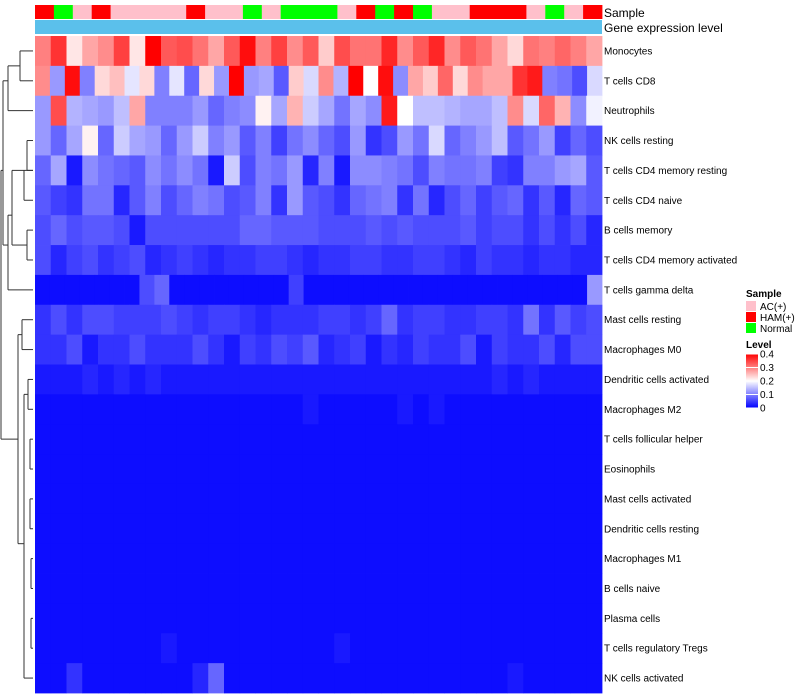 The image size is (800, 700). What do you see at coordinates (773, 307) in the screenshot?
I see `legend-sample-label: AC(+)` at bounding box center [773, 307].